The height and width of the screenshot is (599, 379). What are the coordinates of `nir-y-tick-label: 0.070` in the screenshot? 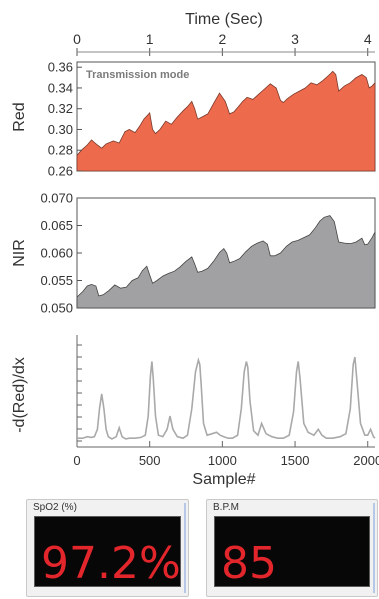 It's located at (56, 198).